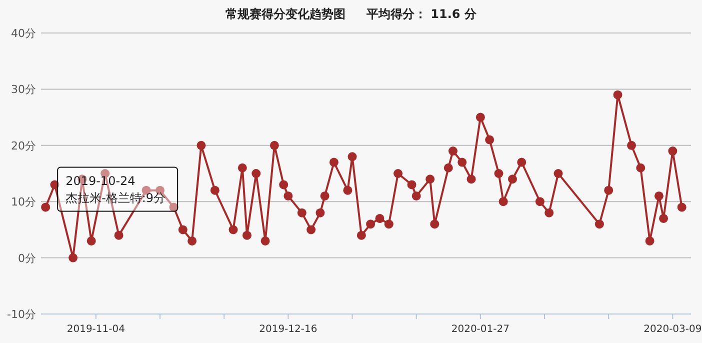 The width and height of the screenshot is (702, 343). Describe the element at coordinates (95, 329) in the screenshot. I see `x-tick-label: 2019-11-04` at that location.